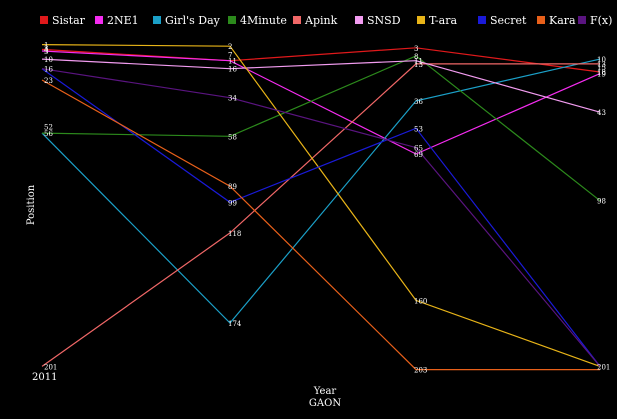 This screenshot has height=419, width=617. I want to click on point-label: 5, so click(46, 52).